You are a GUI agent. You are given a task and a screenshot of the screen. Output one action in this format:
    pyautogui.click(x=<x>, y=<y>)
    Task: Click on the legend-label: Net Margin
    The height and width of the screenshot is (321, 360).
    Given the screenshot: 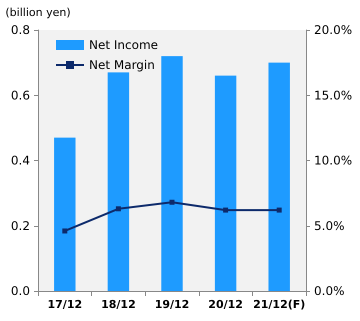 What is the action you would take?
    pyautogui.click(x=122, y=65)
    